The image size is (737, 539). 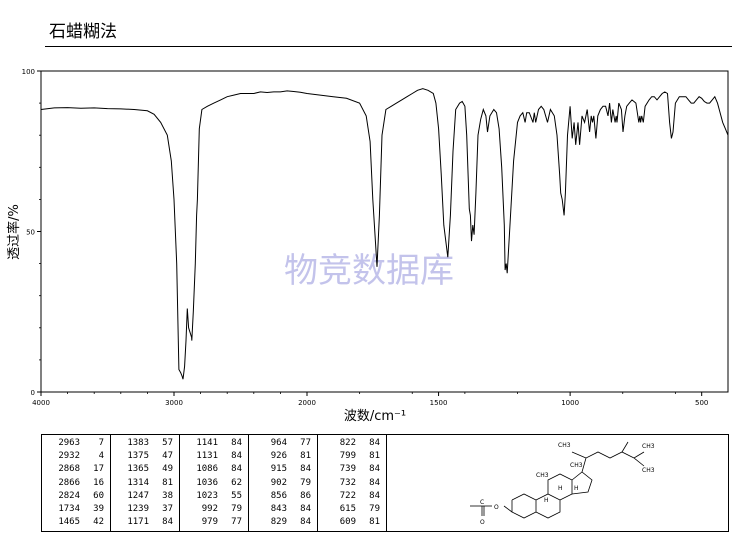 I want to click on x-axis-ticks: 4000 3000 2000 1500 1000 500, so click(x=370, y=399).